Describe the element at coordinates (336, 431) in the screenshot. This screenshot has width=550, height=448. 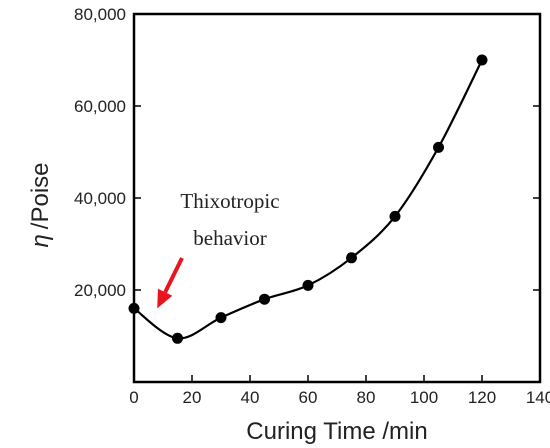
I see `x-axis-title: Curing Time /min` at that location.